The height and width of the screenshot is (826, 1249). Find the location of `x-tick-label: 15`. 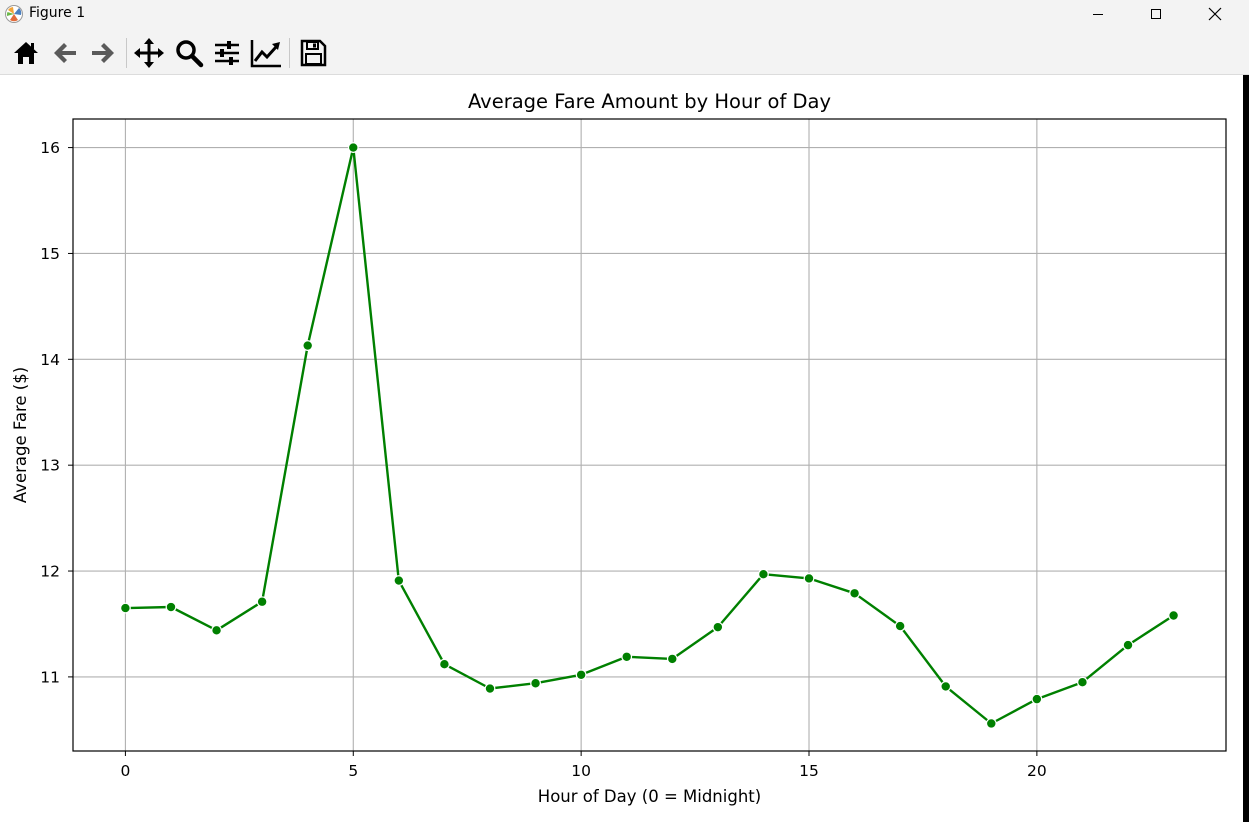

x-tick-label: 15 is located at coordinates (809, 771).